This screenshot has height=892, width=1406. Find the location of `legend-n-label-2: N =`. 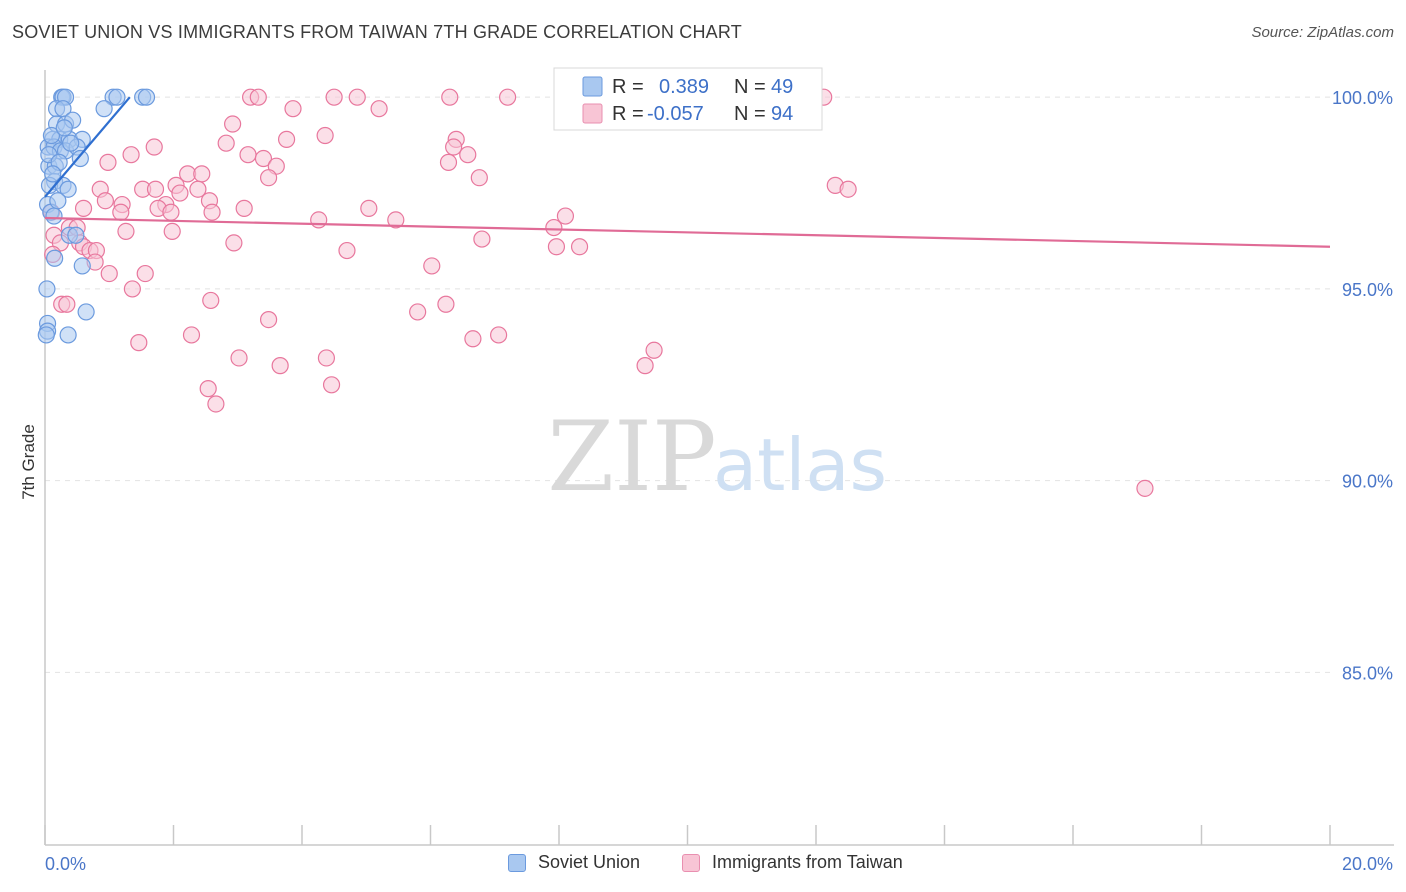

legend-n-label-2: N = is located at coordinates (750, 114).